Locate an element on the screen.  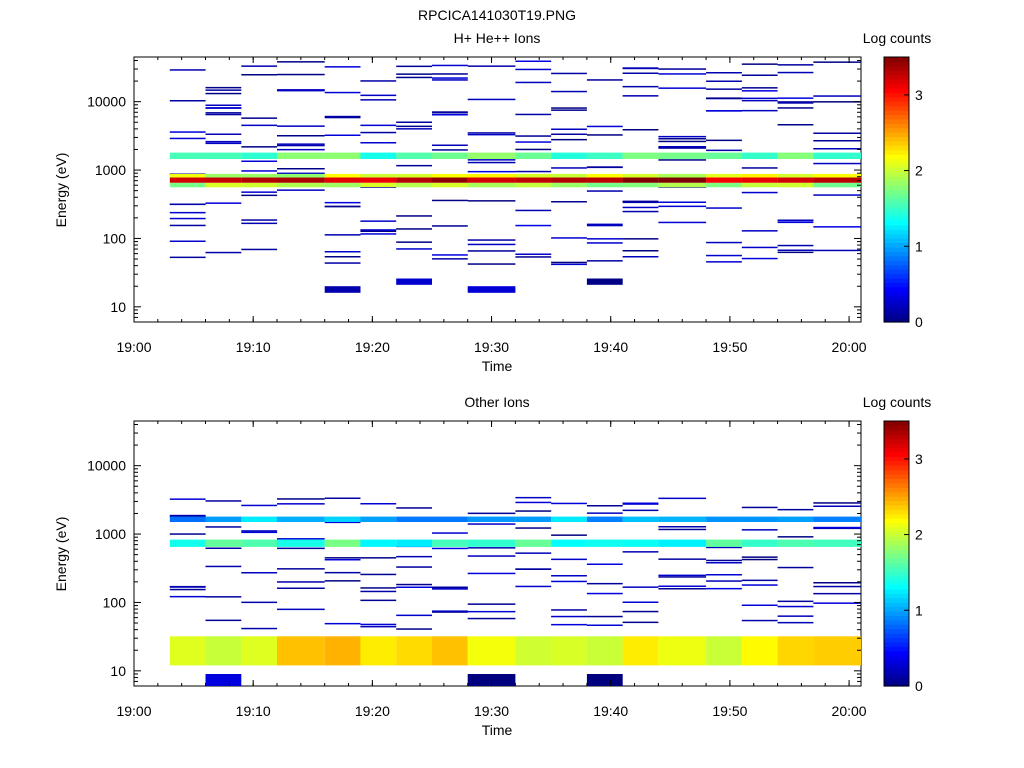
x-tick-label: 20:00 is located at coordinates (849, 711).